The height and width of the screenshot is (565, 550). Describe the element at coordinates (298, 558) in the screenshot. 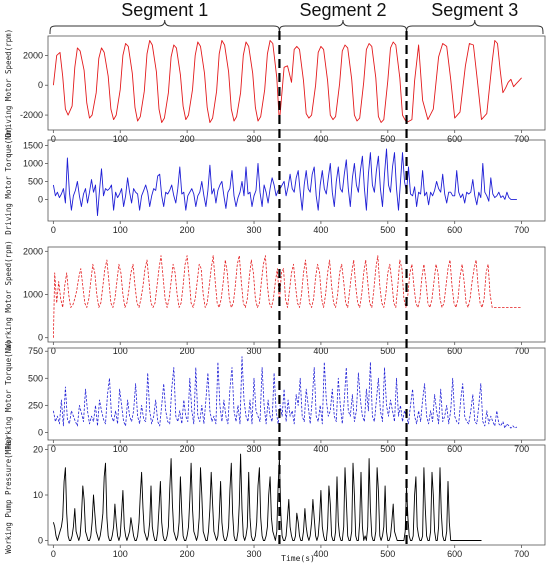

I see `x-axis-label: Time(s)` at that location.